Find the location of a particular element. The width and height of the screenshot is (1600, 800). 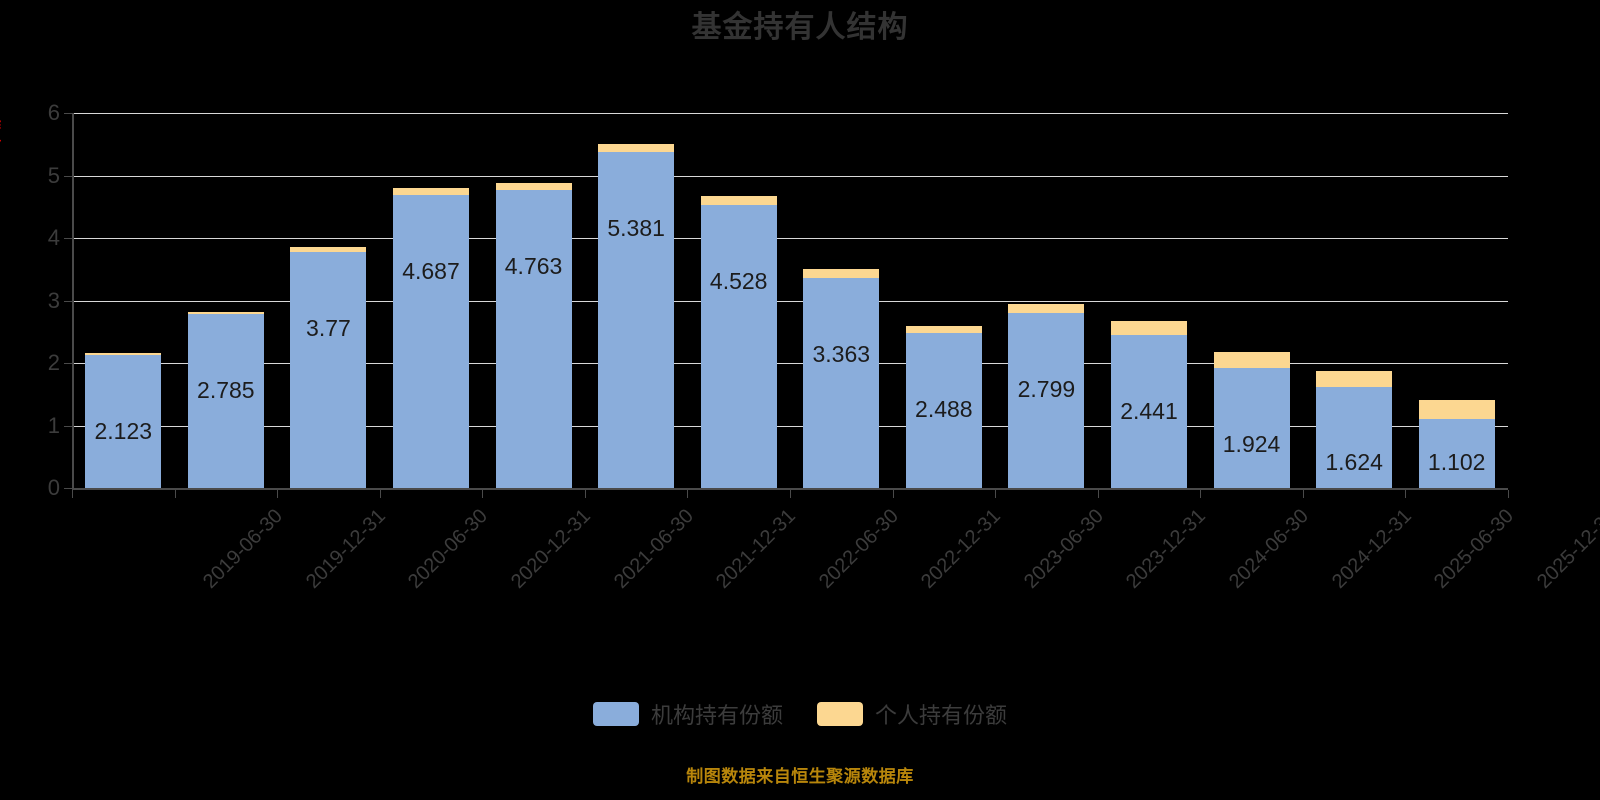

page-title: 基金持有人结构 is located at coordinates (800, 27).